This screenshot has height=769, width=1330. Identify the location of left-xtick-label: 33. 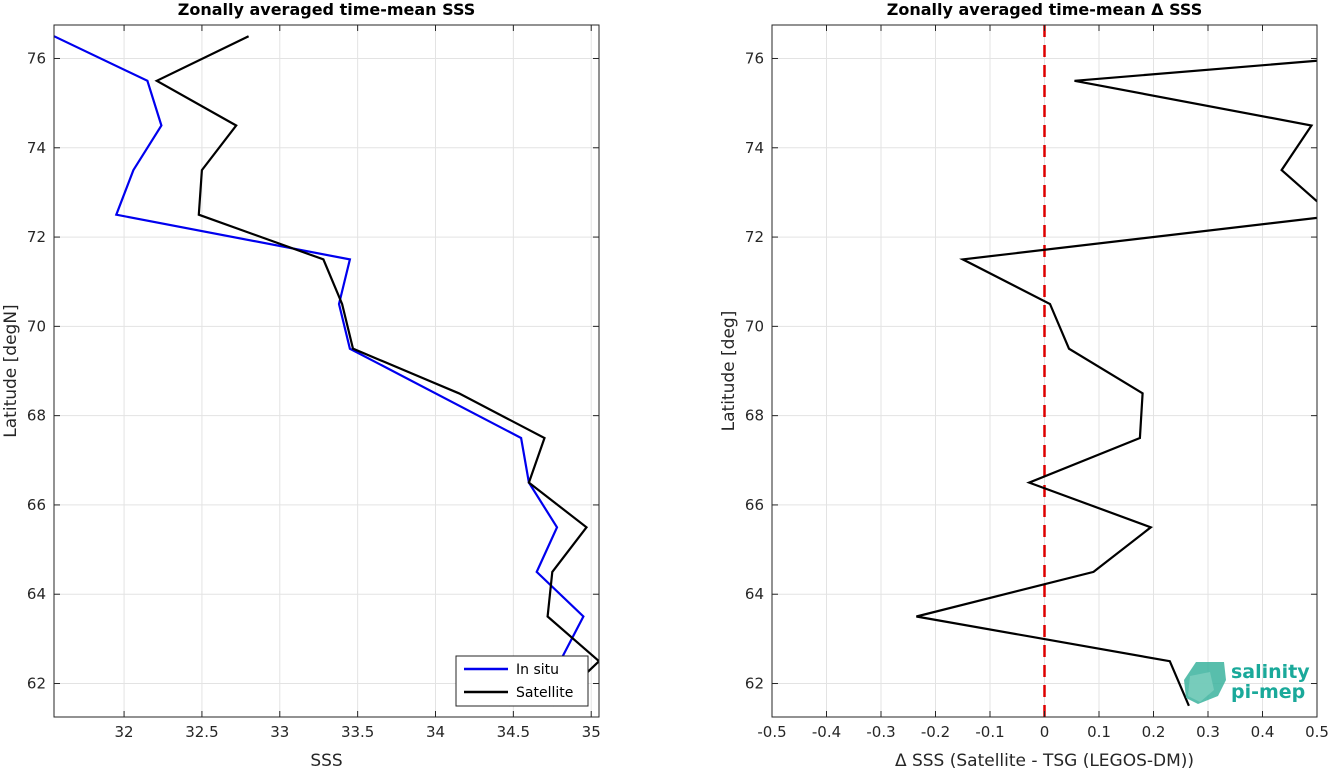
(279, 732).